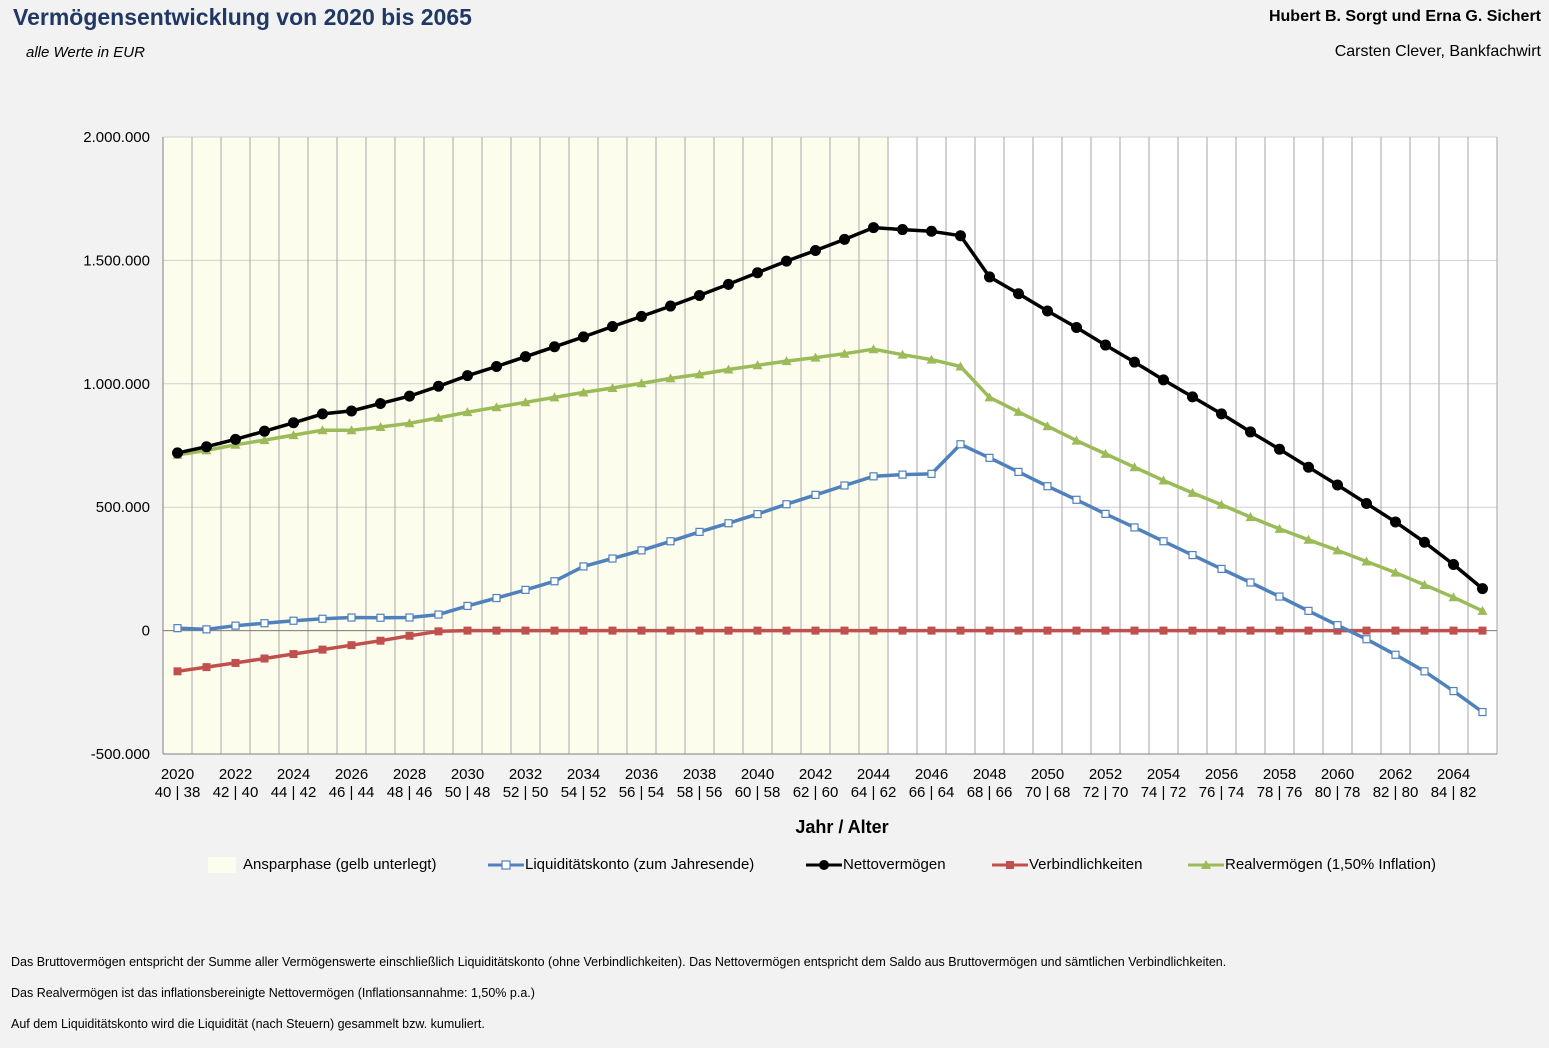 The height and width of the screenshot is (1048, 1549). Describe the element at coordinates (116, 384) in the screenshot. I see `y-tick-label: 1.000.000` at that location.